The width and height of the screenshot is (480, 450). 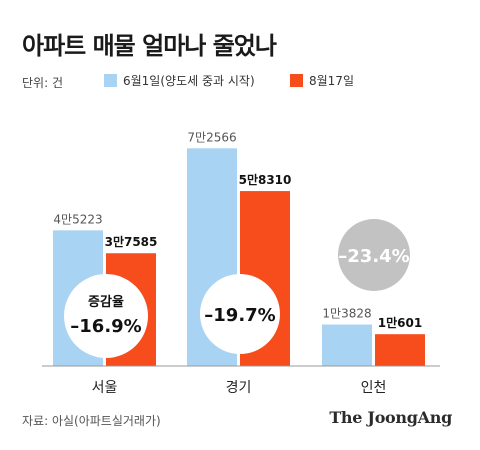 I want to click on category-label: 서울, so click(x=105, y=388).